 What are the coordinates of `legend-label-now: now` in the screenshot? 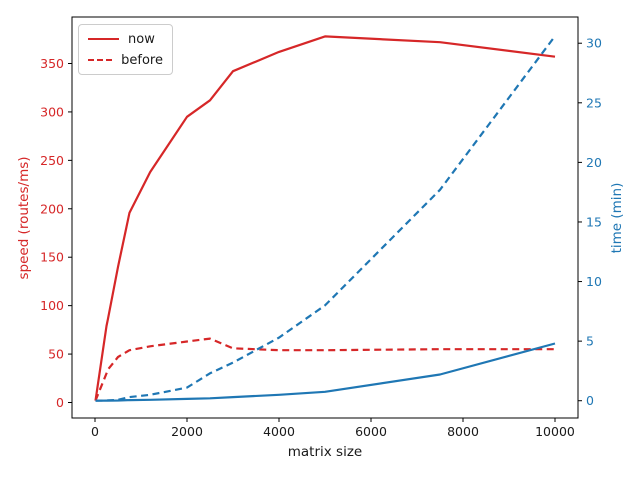 It's located at (141, 39).